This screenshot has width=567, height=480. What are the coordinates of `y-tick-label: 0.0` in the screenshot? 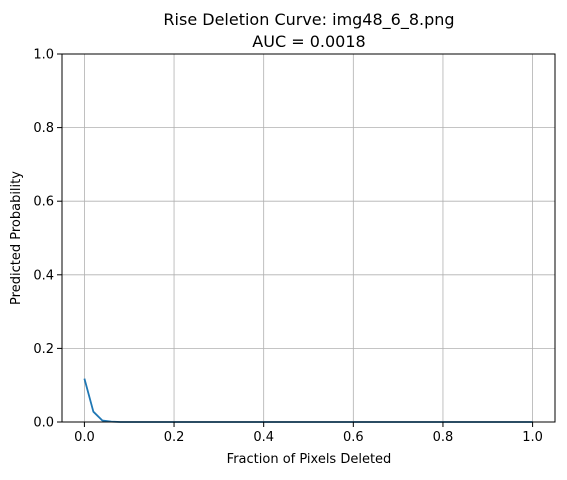 It's located at (43, 423).